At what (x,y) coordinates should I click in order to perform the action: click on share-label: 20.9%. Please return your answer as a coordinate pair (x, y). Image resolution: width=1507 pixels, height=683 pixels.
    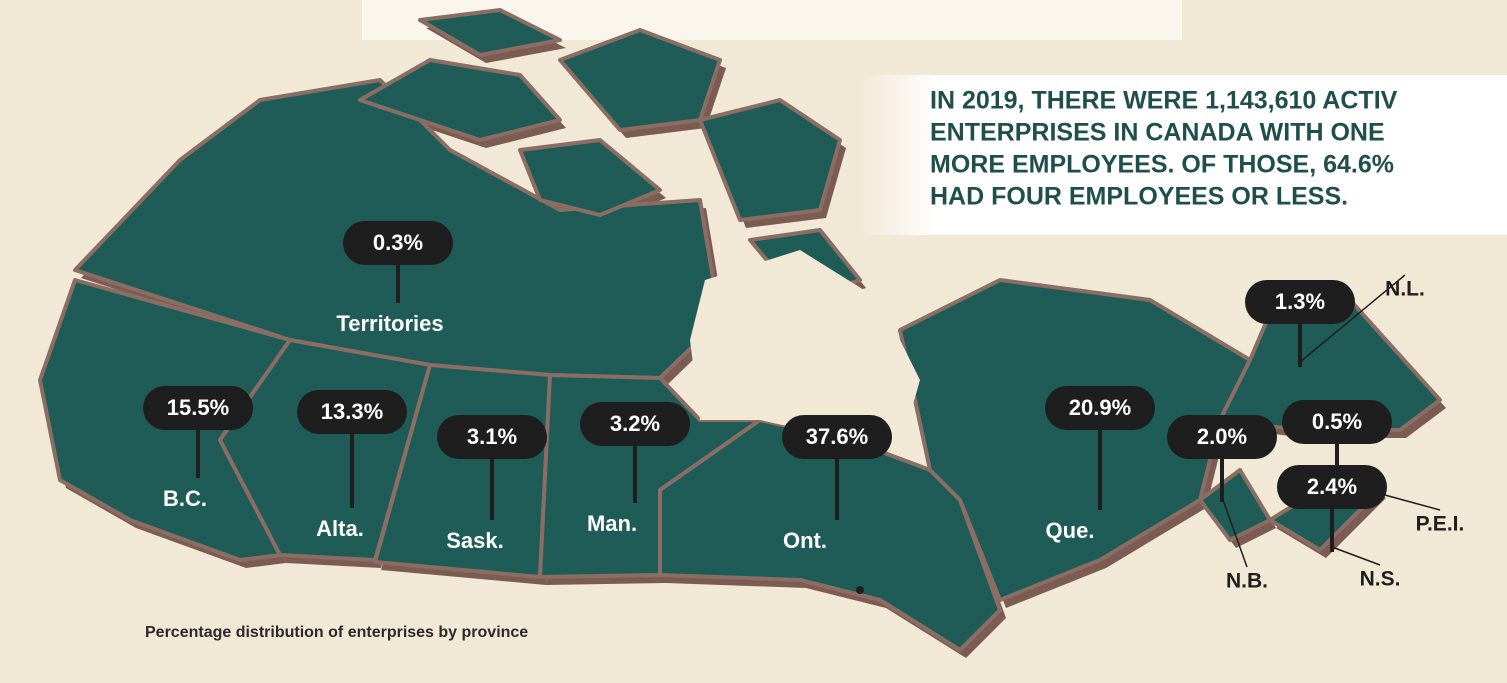
    Looking at the image, I should click on (1100, 407).